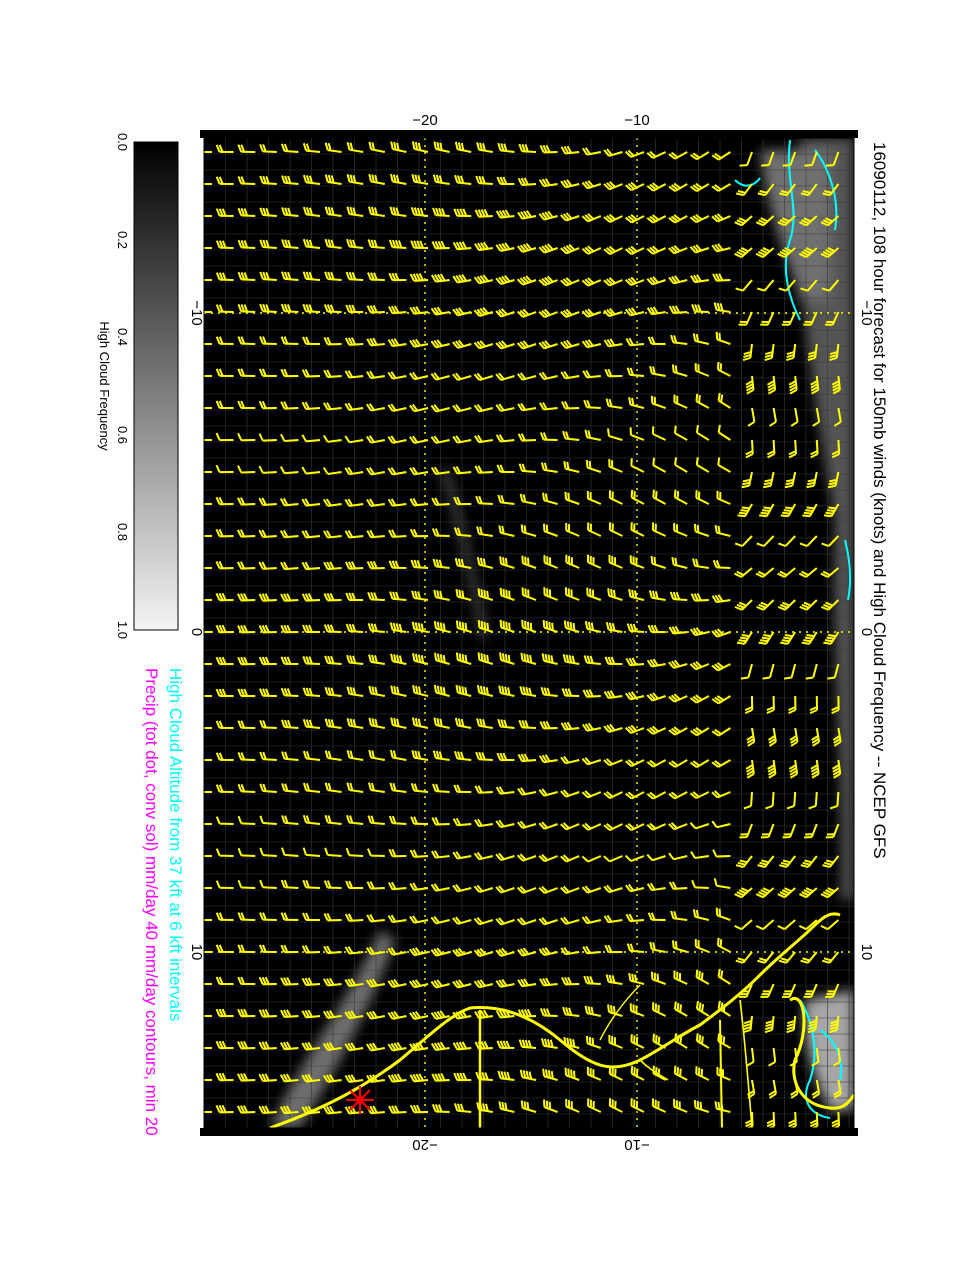 This screenshot has height=1265, width=978. What do you see at coordinates (866, 632) in the screenshot?
I see `lon-tick-right-2: 0` at bounding box center [866, 632].